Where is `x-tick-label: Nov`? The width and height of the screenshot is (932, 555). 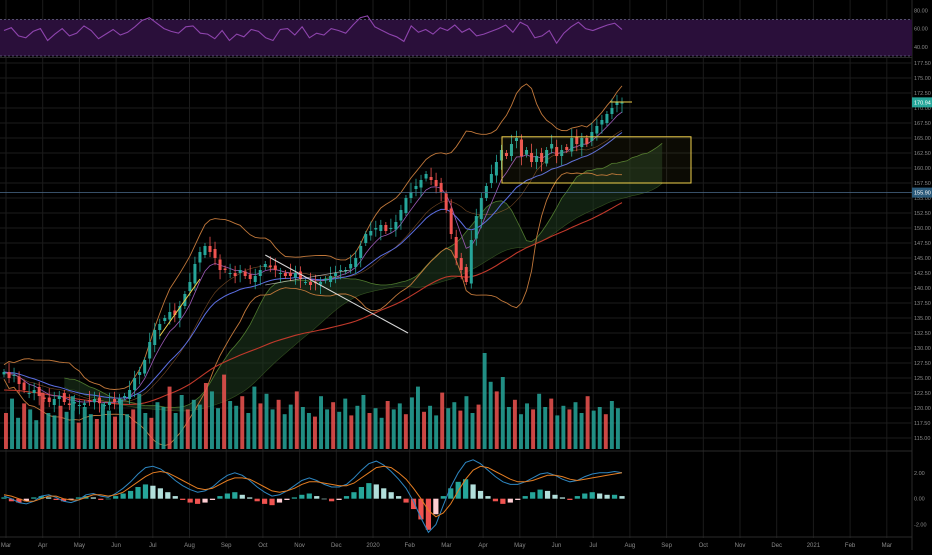
x-tick-label: Nov is located at coordinates (740, 546).